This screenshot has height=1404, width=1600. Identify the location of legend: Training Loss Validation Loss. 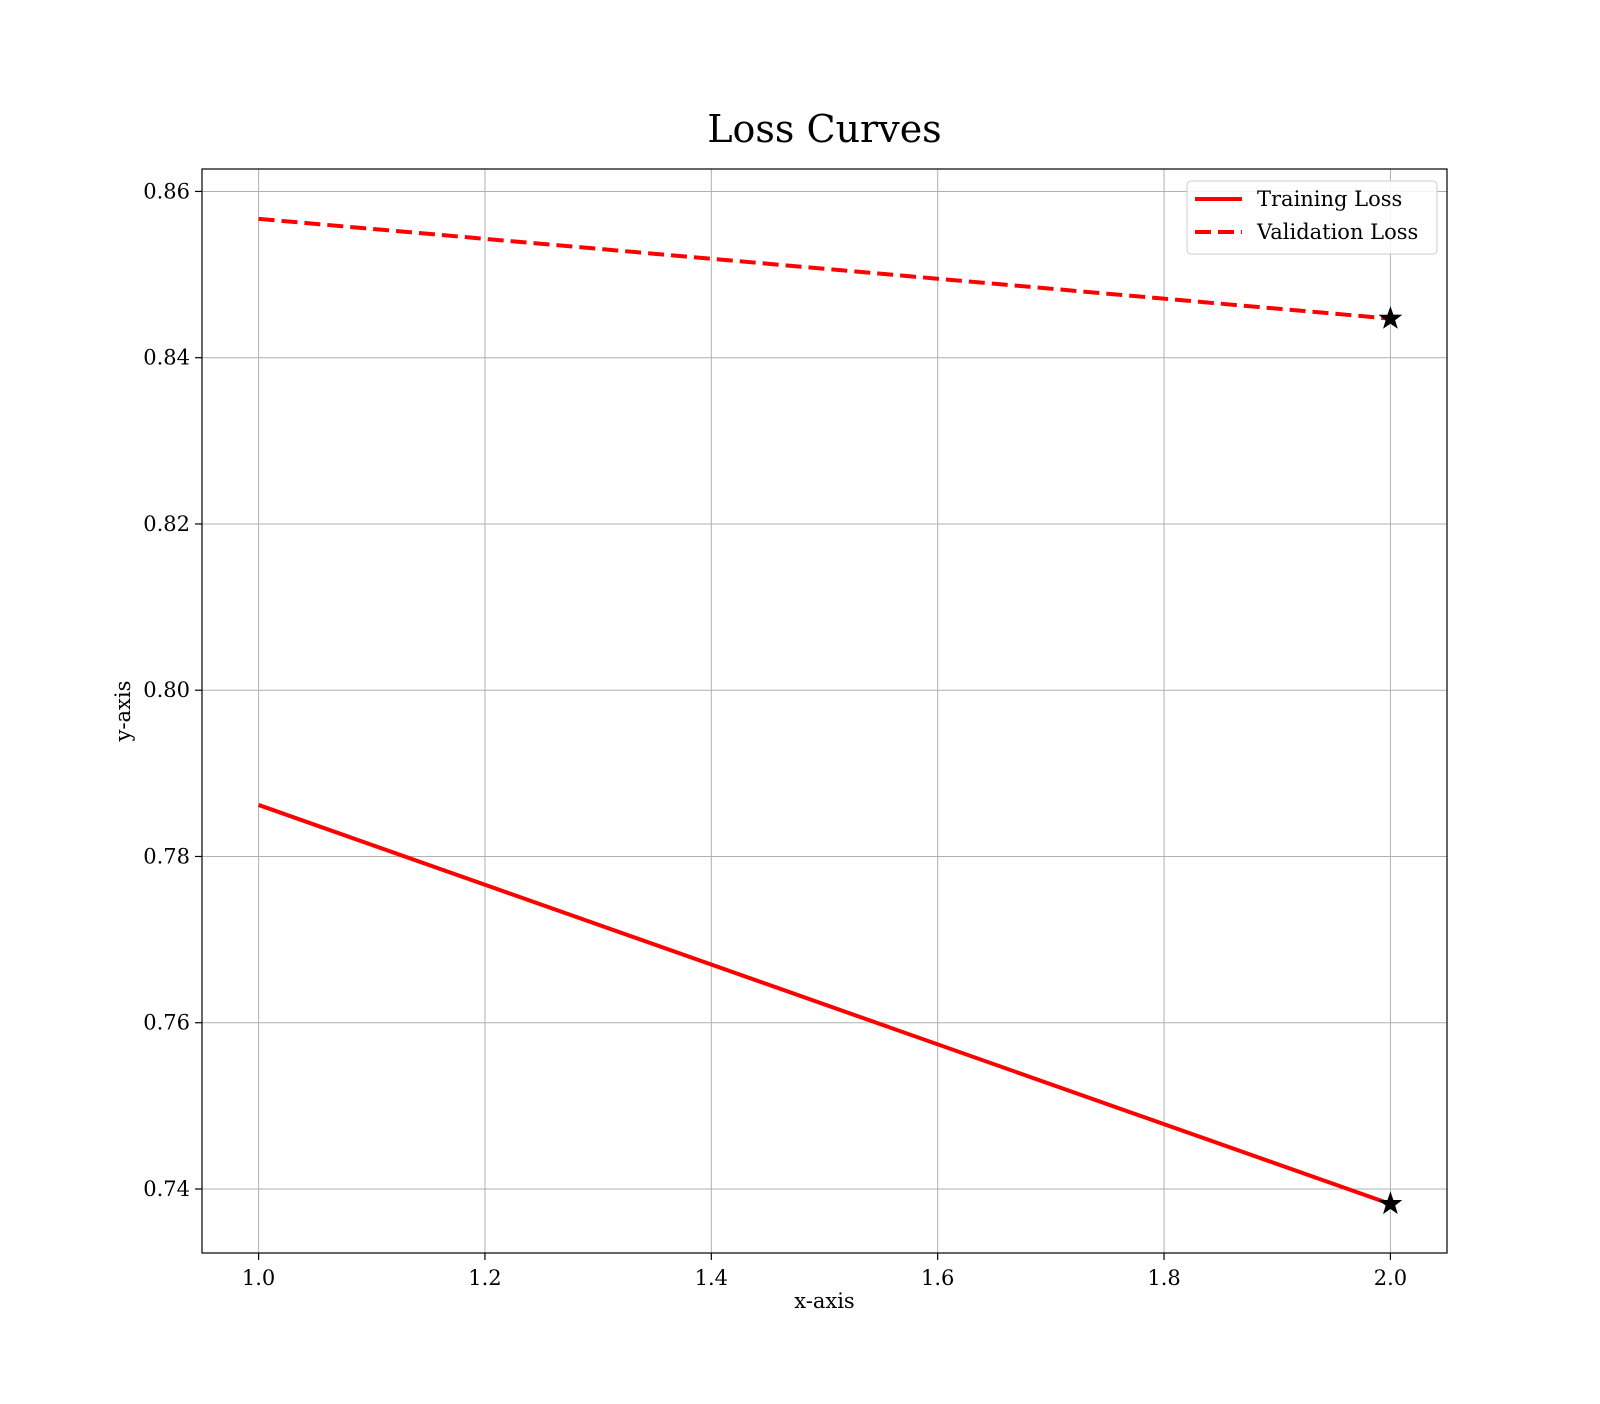
(1312, 217).